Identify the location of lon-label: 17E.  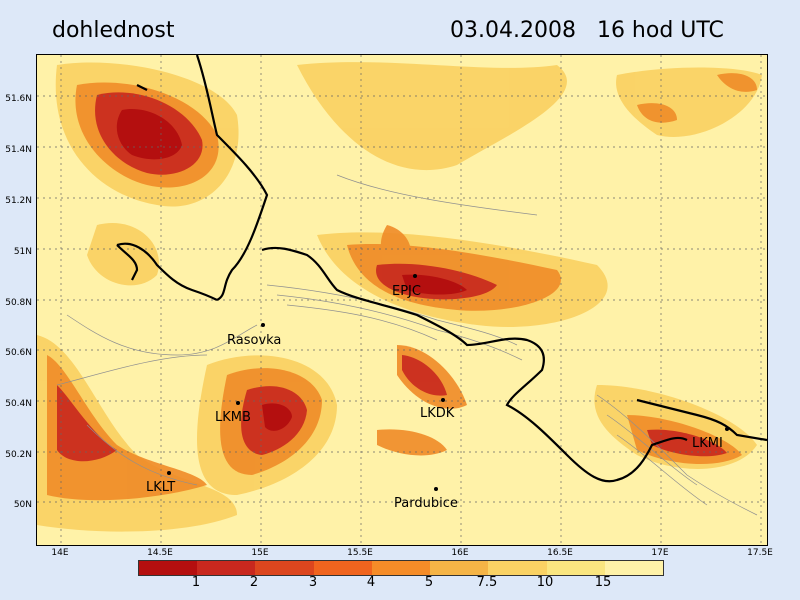
(660, 553).